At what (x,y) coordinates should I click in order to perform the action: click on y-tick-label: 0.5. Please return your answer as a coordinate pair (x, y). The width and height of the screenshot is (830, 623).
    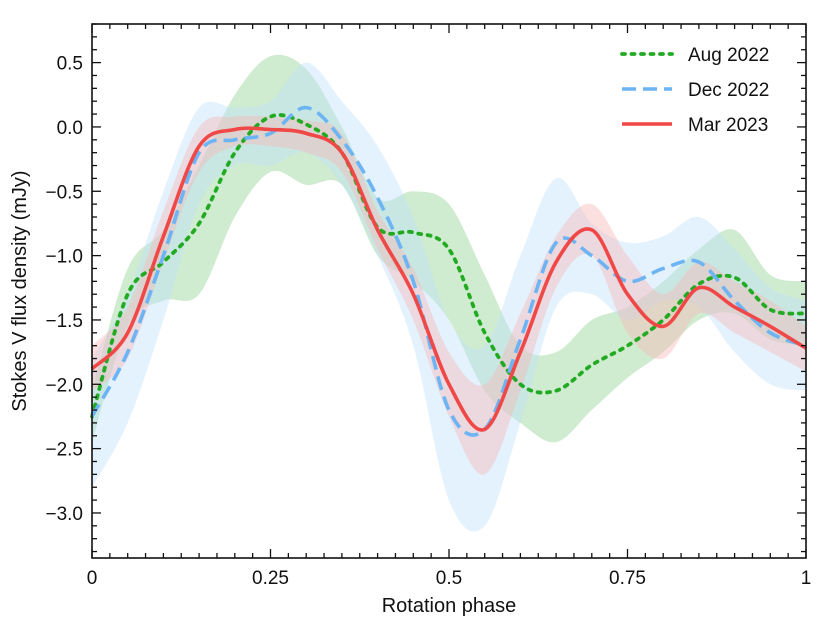
    Looking at the image, I should click on (70, 64).